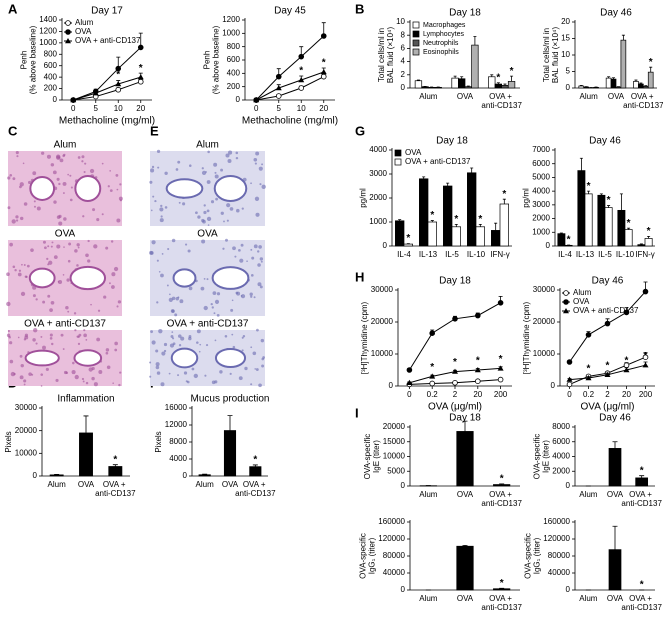 The height and width of the screenshot is (624, 663). Describe the element at coordinates (641, 499) in the screenshot. I see `x-tick-label: OVA + anti-CD137` at that location.